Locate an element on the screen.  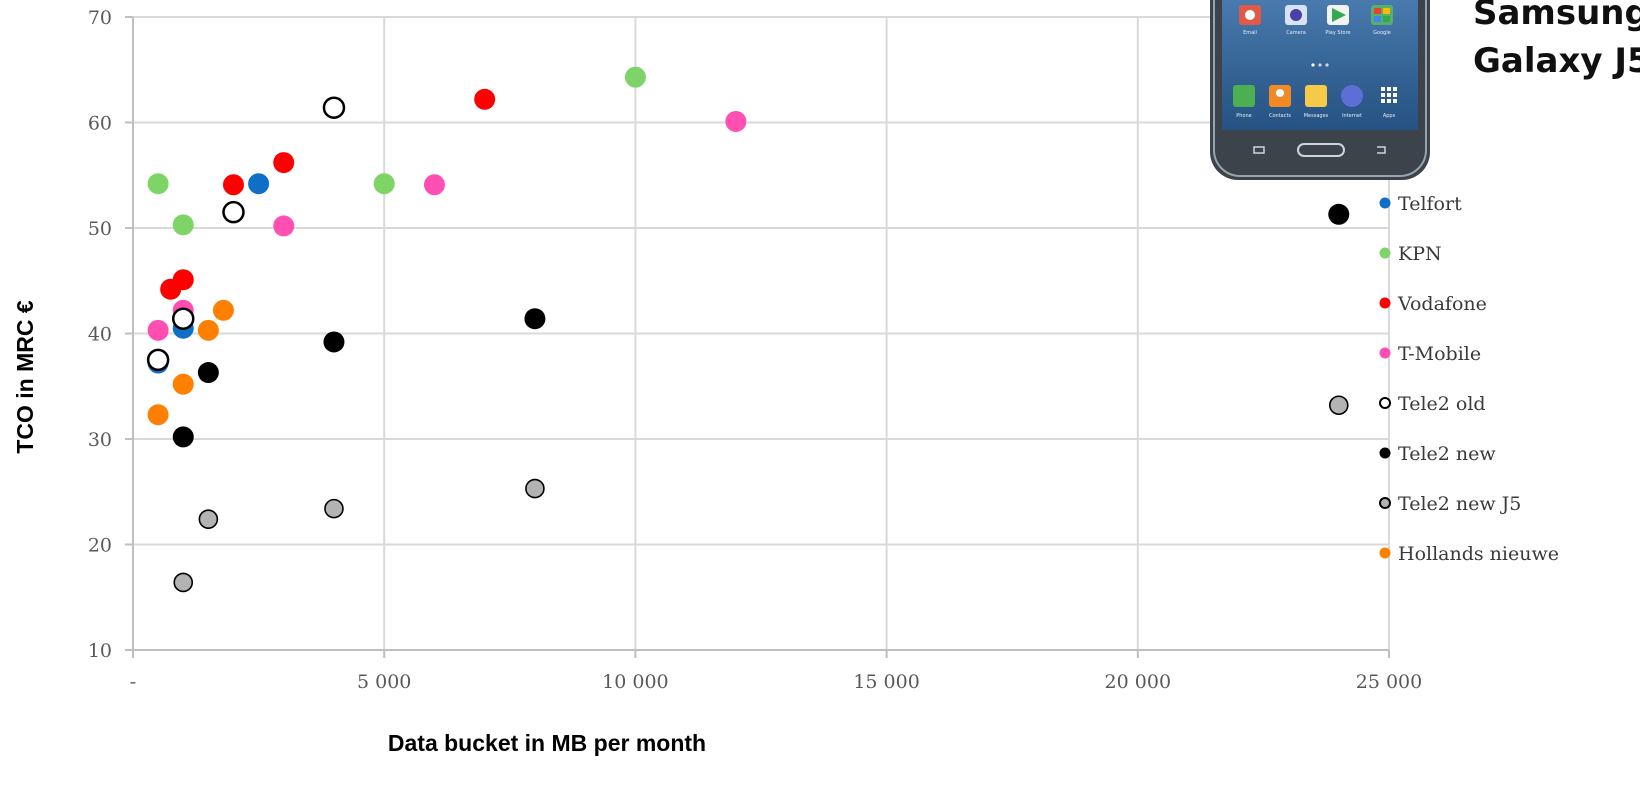
legend-label: Hollands nieuwe is located at coordinates (1478, 554).